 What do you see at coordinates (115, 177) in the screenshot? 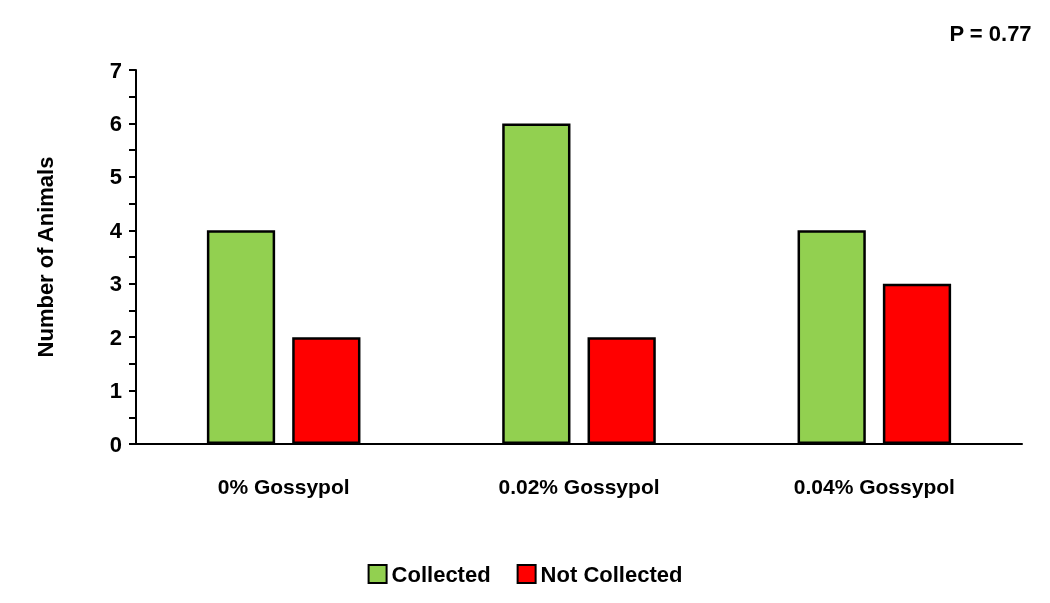
I see `y-tick-label: 5` at bounding box center [115, 177].